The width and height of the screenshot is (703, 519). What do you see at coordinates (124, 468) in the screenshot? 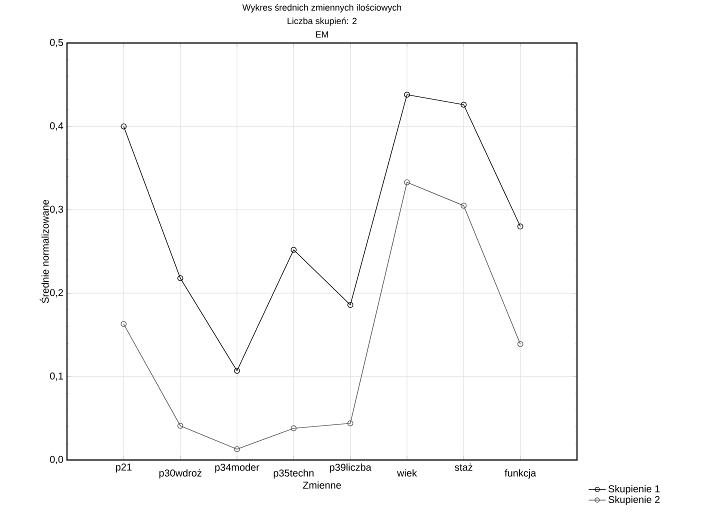
I see `x-tick-label: p21` at bounding box center [124, 468].